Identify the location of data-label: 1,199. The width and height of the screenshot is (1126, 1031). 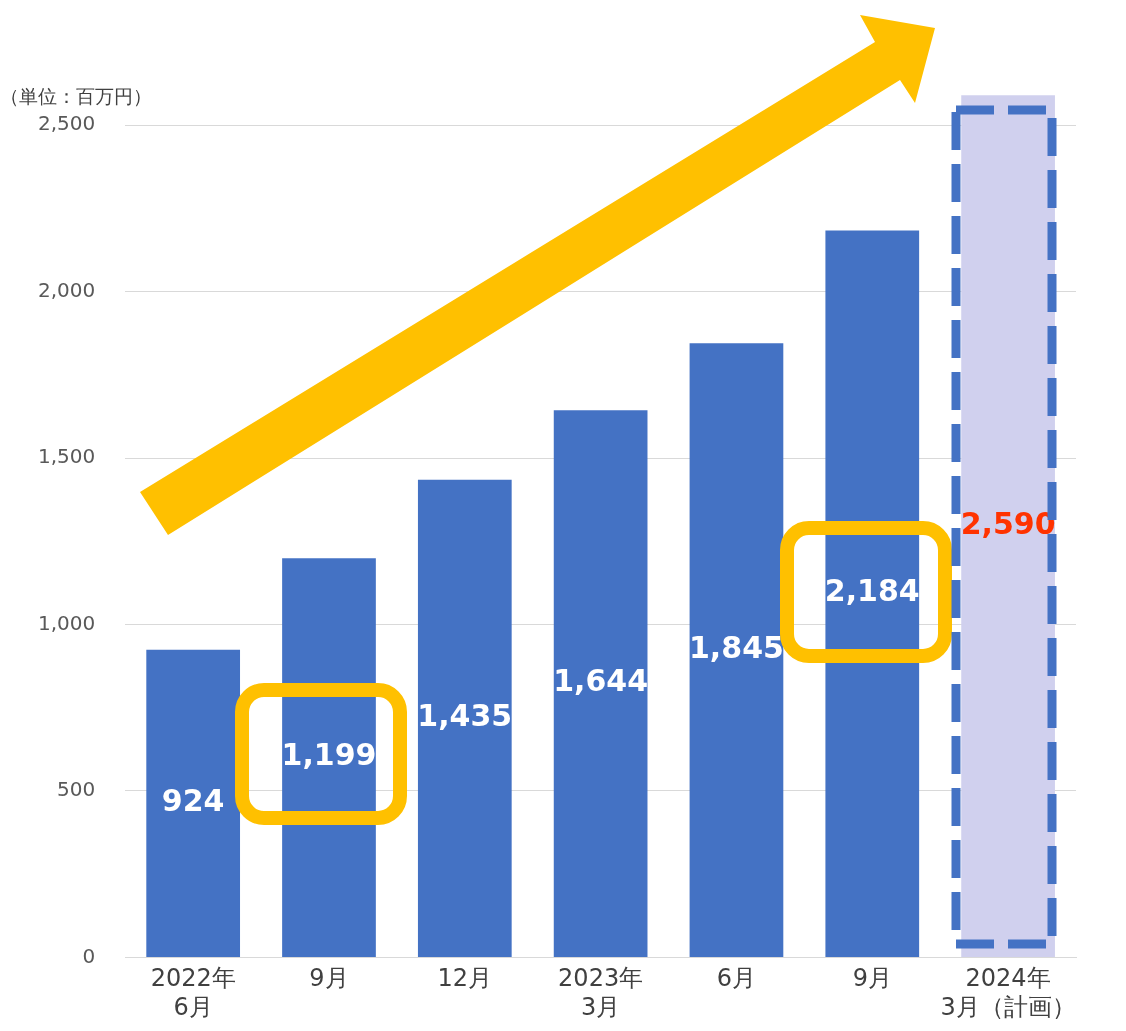
(329, 755).